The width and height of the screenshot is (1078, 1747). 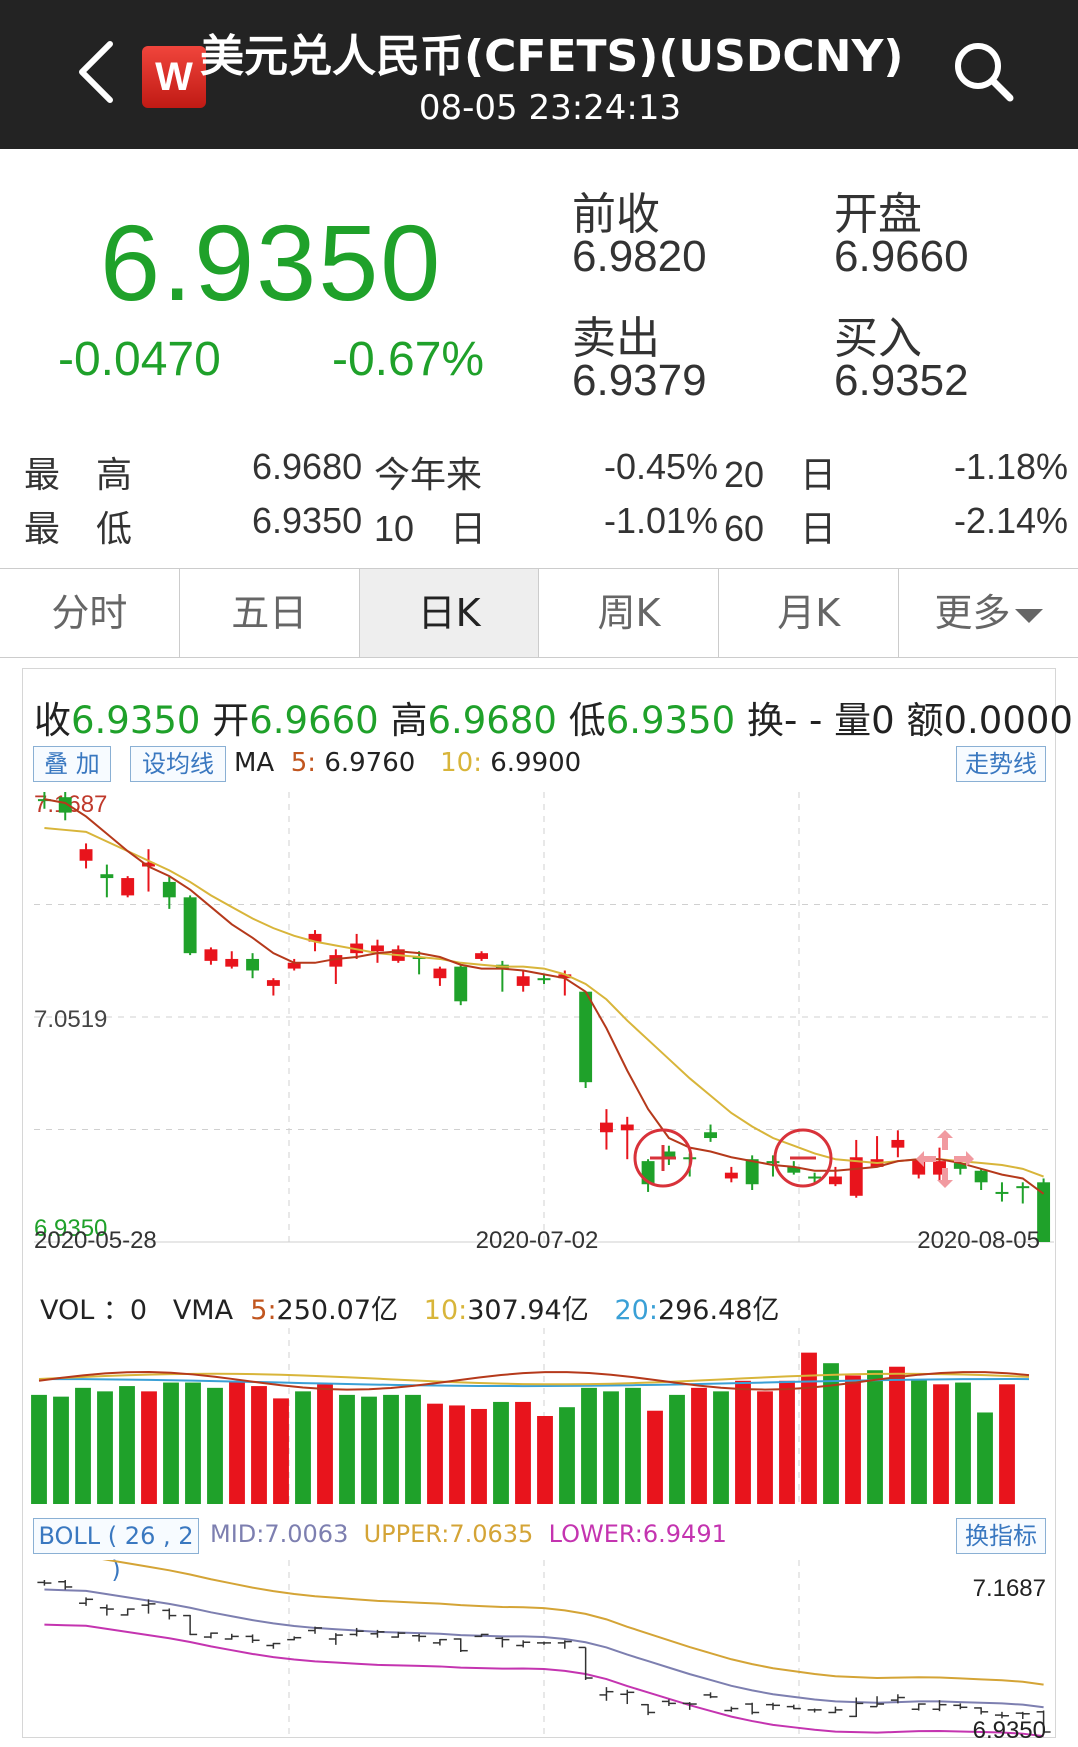 What do you see at coordinates (670, 720) in the screenshot?
I see `info-low-value: 6.9350` at bounding box center [670, 720].